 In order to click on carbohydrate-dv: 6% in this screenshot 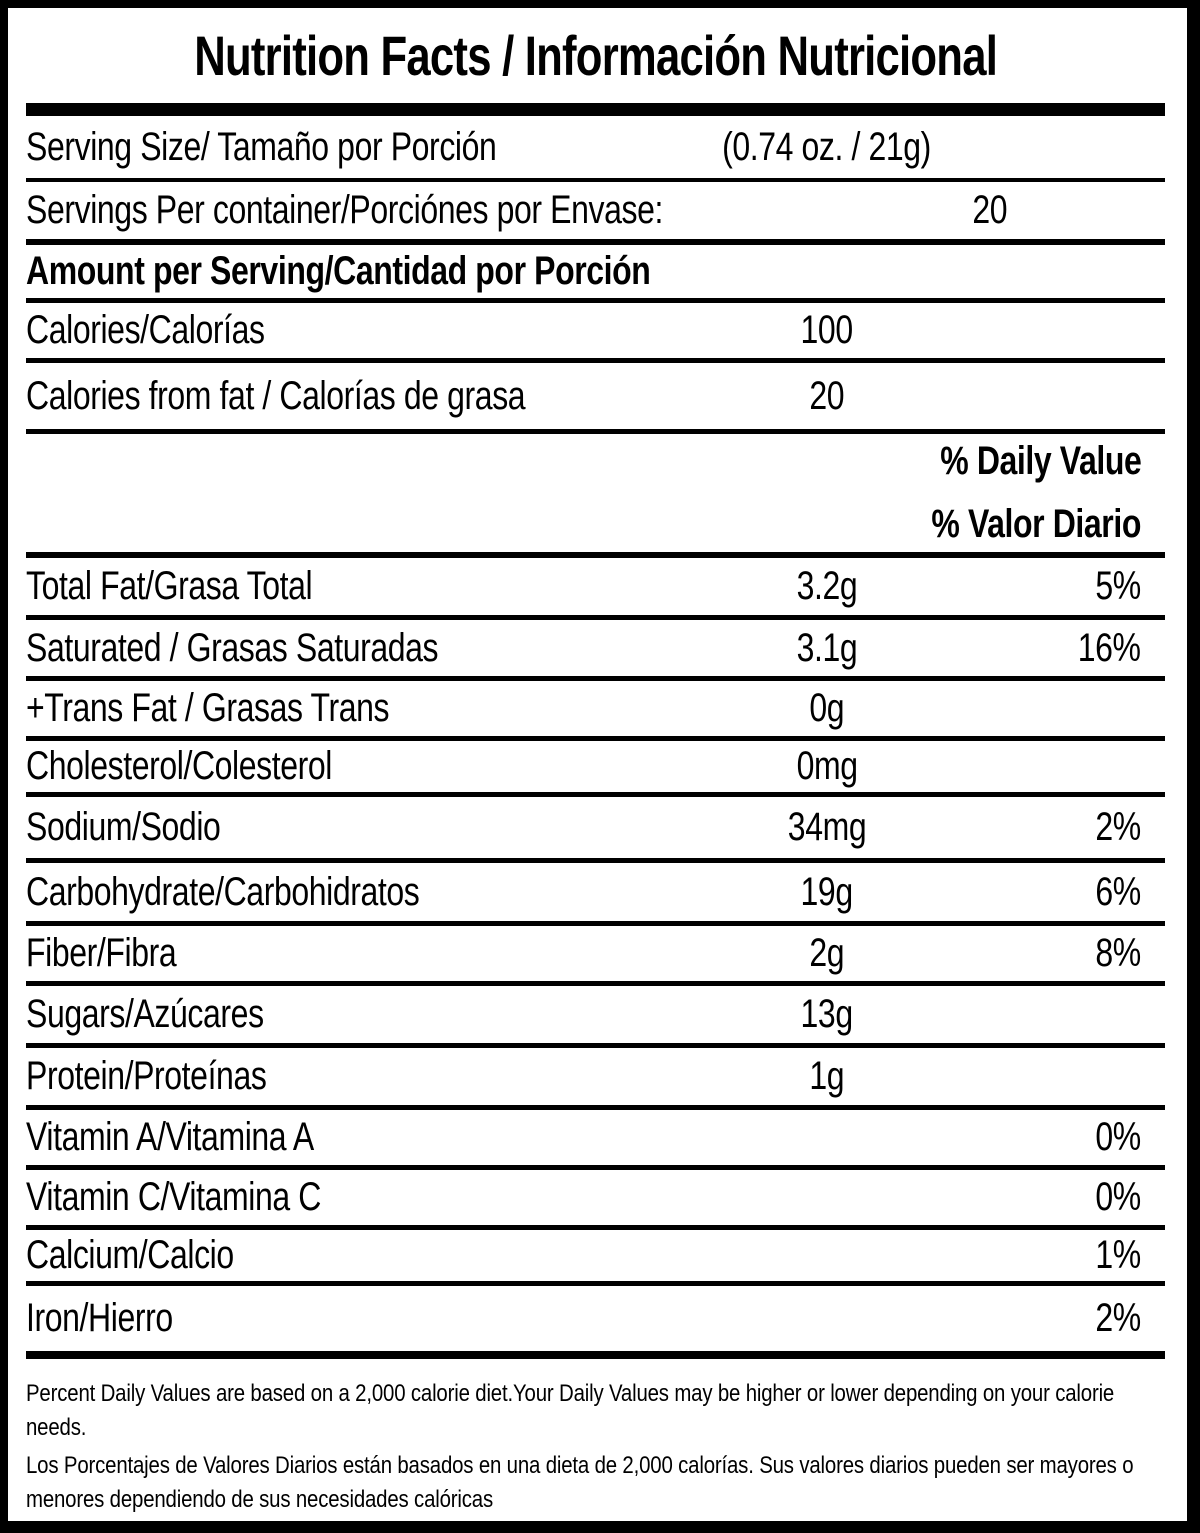, I will do `click(1118, 891)`.